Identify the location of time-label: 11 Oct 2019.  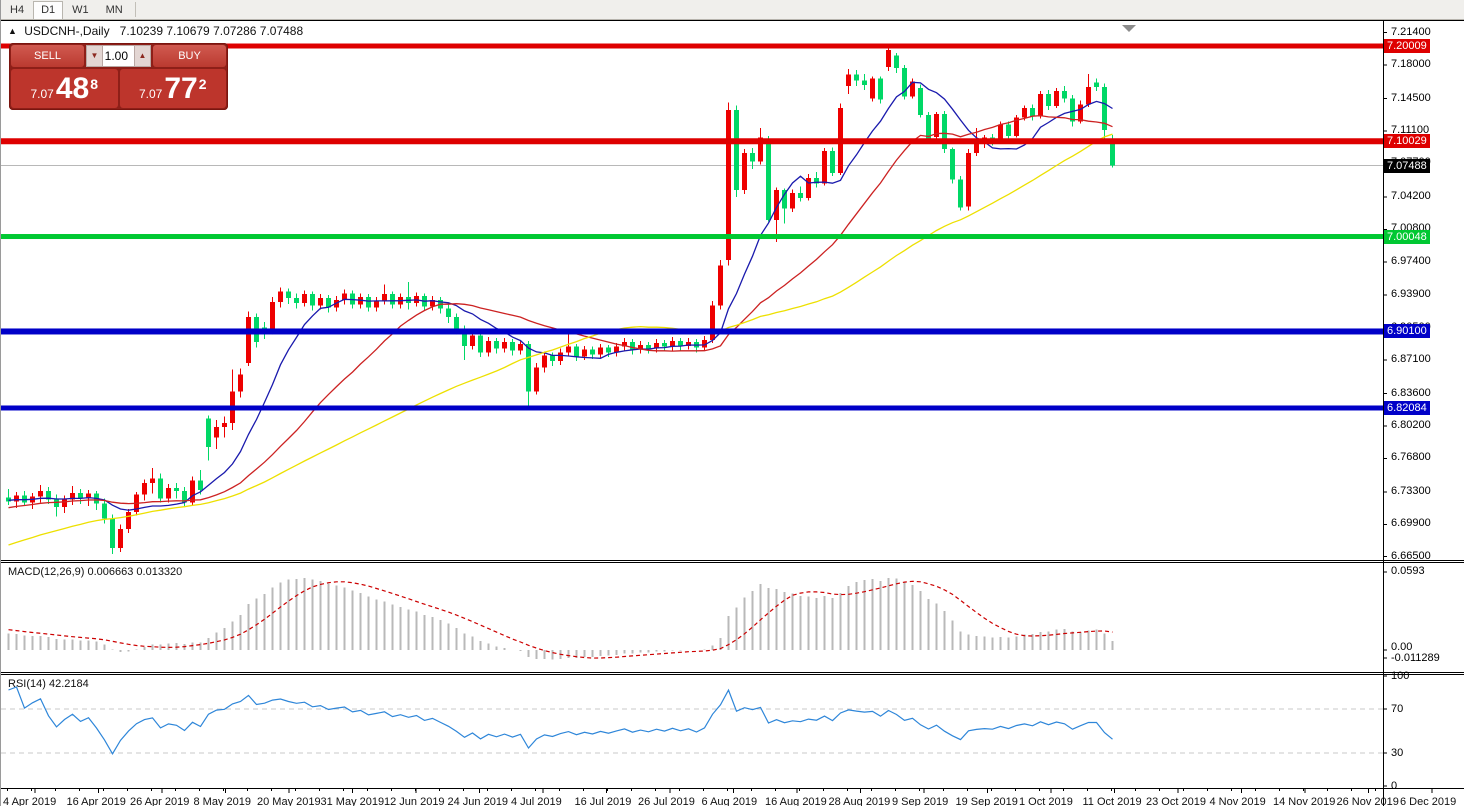
(1112, 801).